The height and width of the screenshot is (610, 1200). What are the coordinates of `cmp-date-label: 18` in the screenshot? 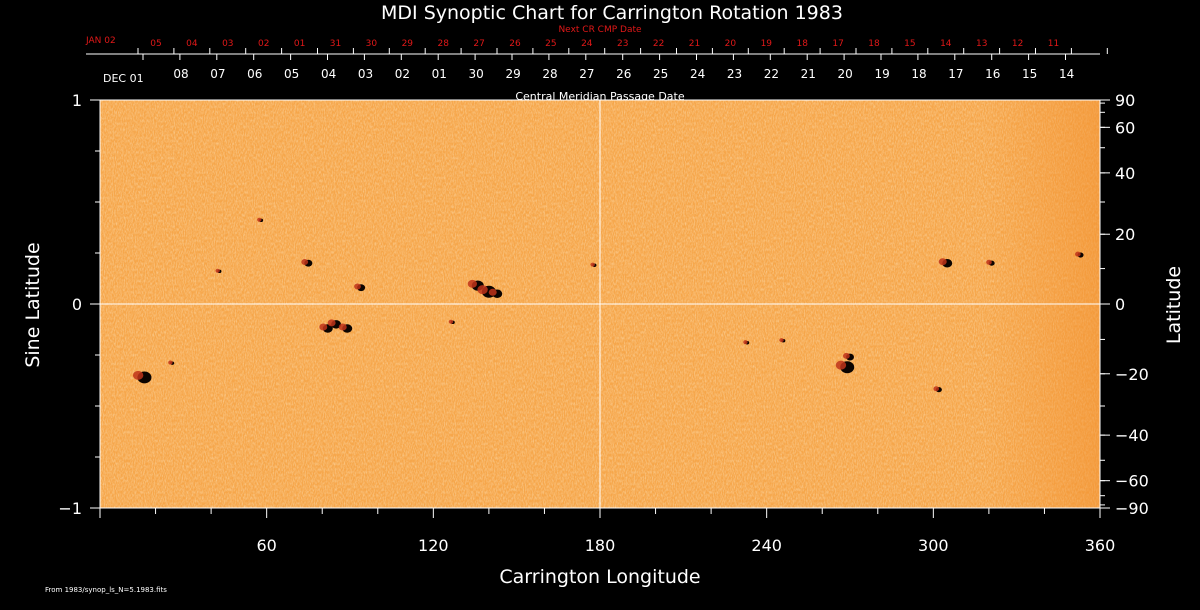 It's located at (918, 74).